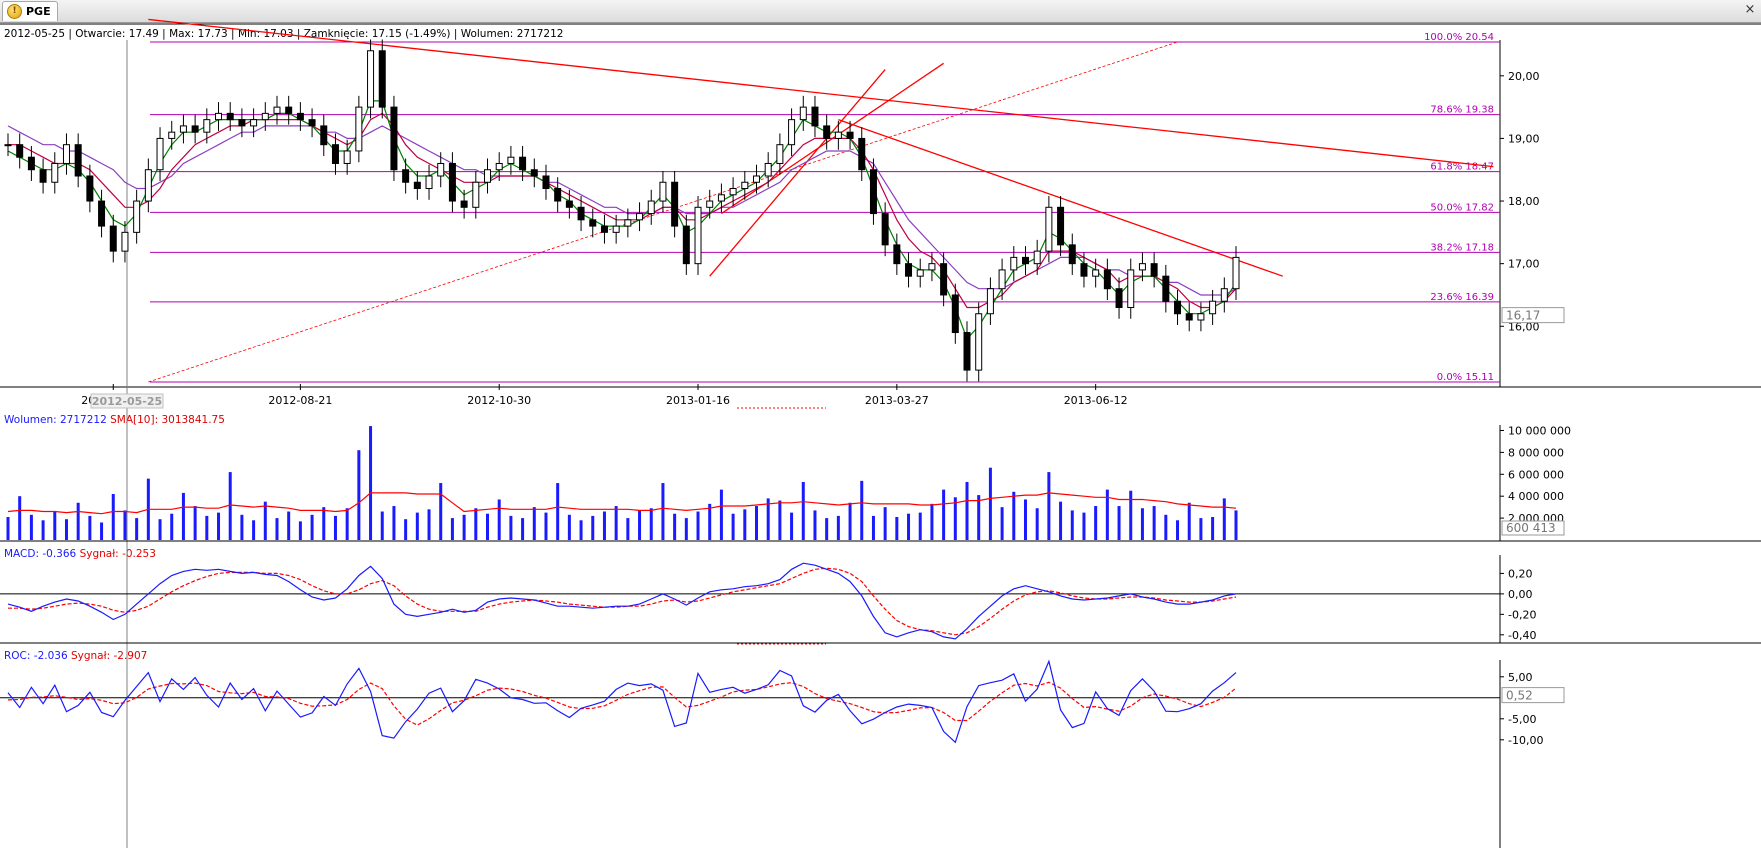 This screenshot has width=1761, height=848. Describe the element at coordinates (134, 420) in the screenshot. I see `volume-sma-label: SMA[10]:` at that location.